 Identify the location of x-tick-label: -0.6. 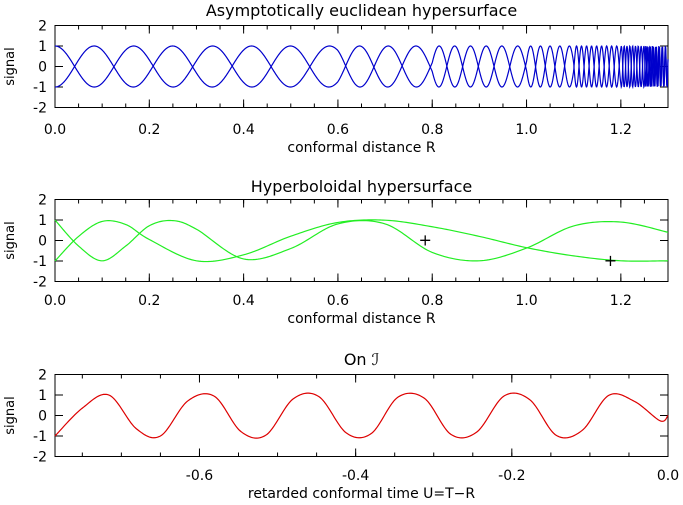
(199, 476).